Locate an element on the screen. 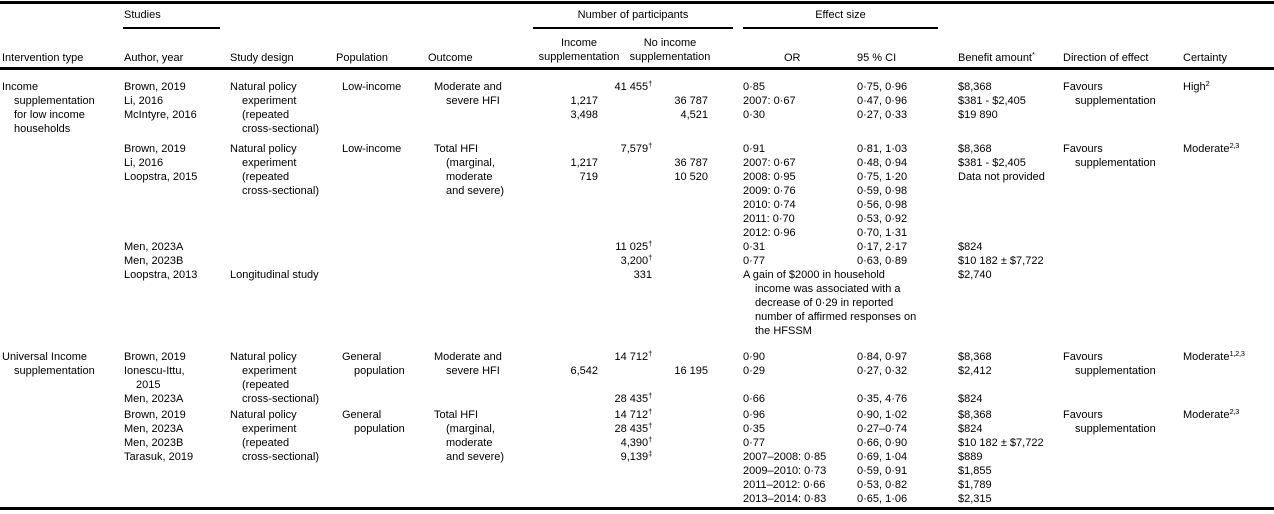 Image resolution: width=1274 pixels, height=514 pixels. sample-size-footnote-marker: ‡ is located at coordinates (650, 453).